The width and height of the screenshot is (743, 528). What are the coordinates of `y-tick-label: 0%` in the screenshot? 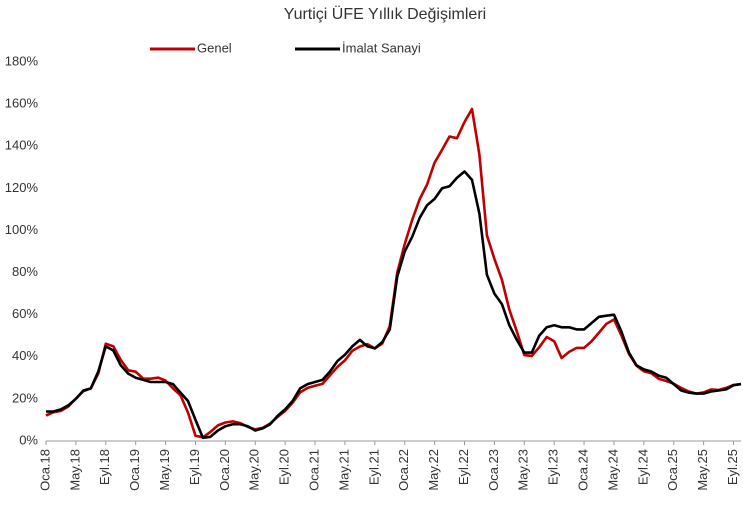 It's located at (28, 439).